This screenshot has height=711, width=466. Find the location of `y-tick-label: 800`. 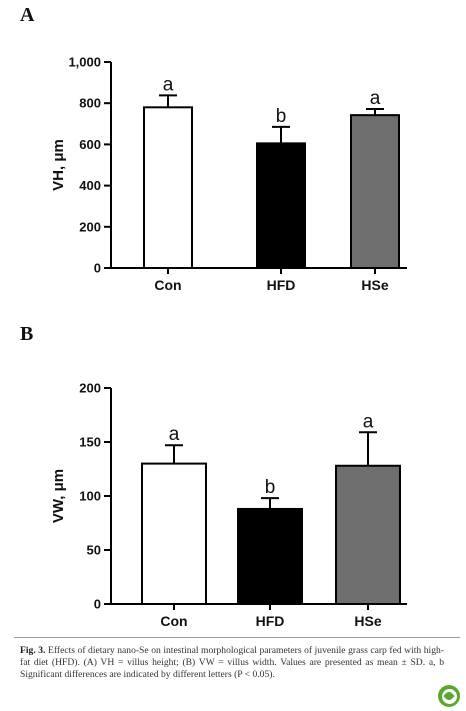

y-tick-label: 800 is located at coordinates (90, 103).